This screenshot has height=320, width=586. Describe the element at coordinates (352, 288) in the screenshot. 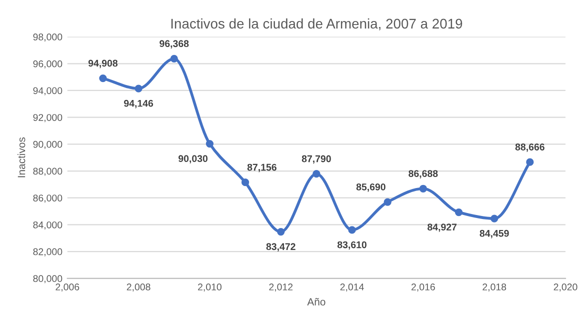

I see `x-tick-label: 2,014` at that location.